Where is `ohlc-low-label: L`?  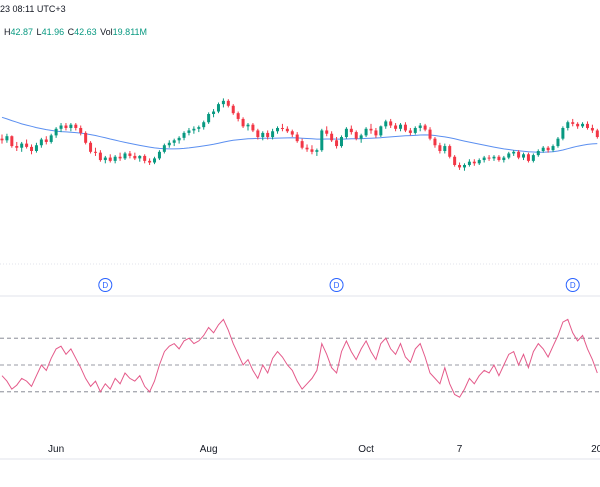
ohlc-low-label: L is located at coordinates (39, 32).